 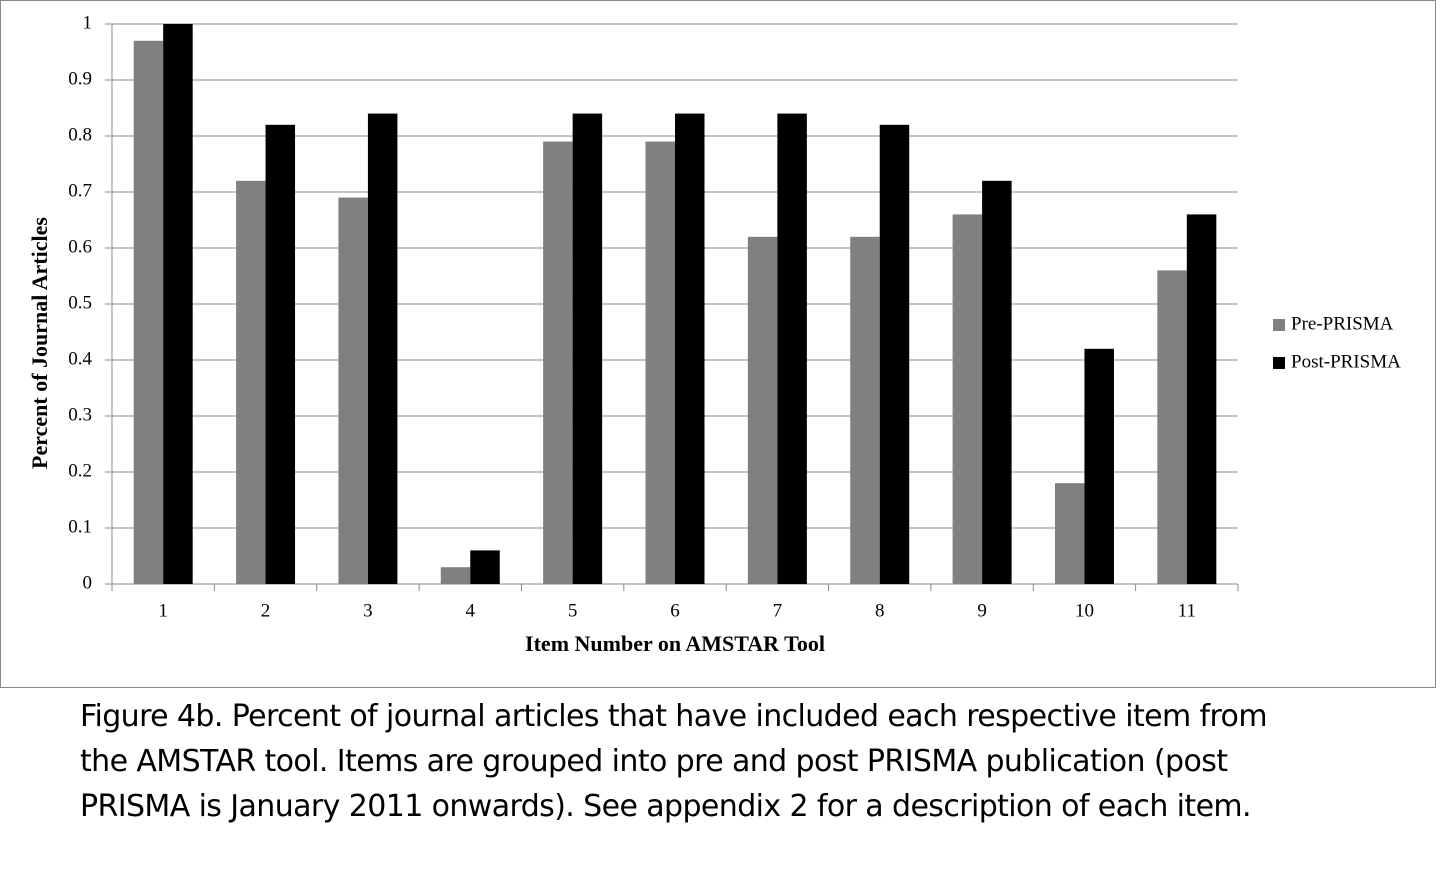 What do you see at coordinates (675, 643) in the screenshot?
I see `x-axis-label: Item Number on AMSTAR Tool` at bounding box center [675, 643].